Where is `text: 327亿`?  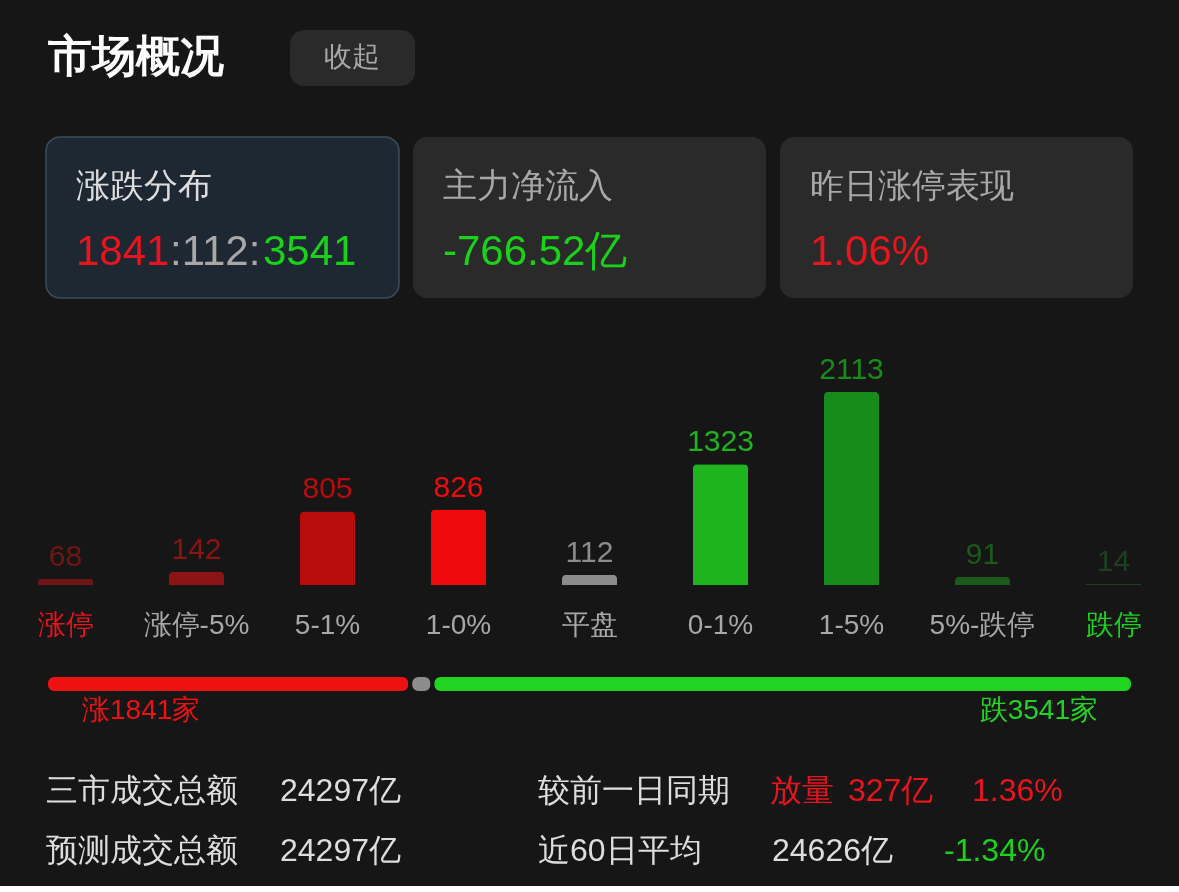
text: 327亿 is located at coordinates (891, 790).